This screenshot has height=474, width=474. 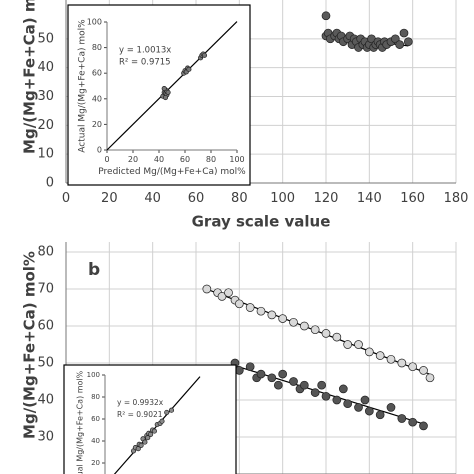 What do you see at coordinates (159, 159) in the screenshot?
I see `x-tick-label: 40` at bounding box center [159, 159].